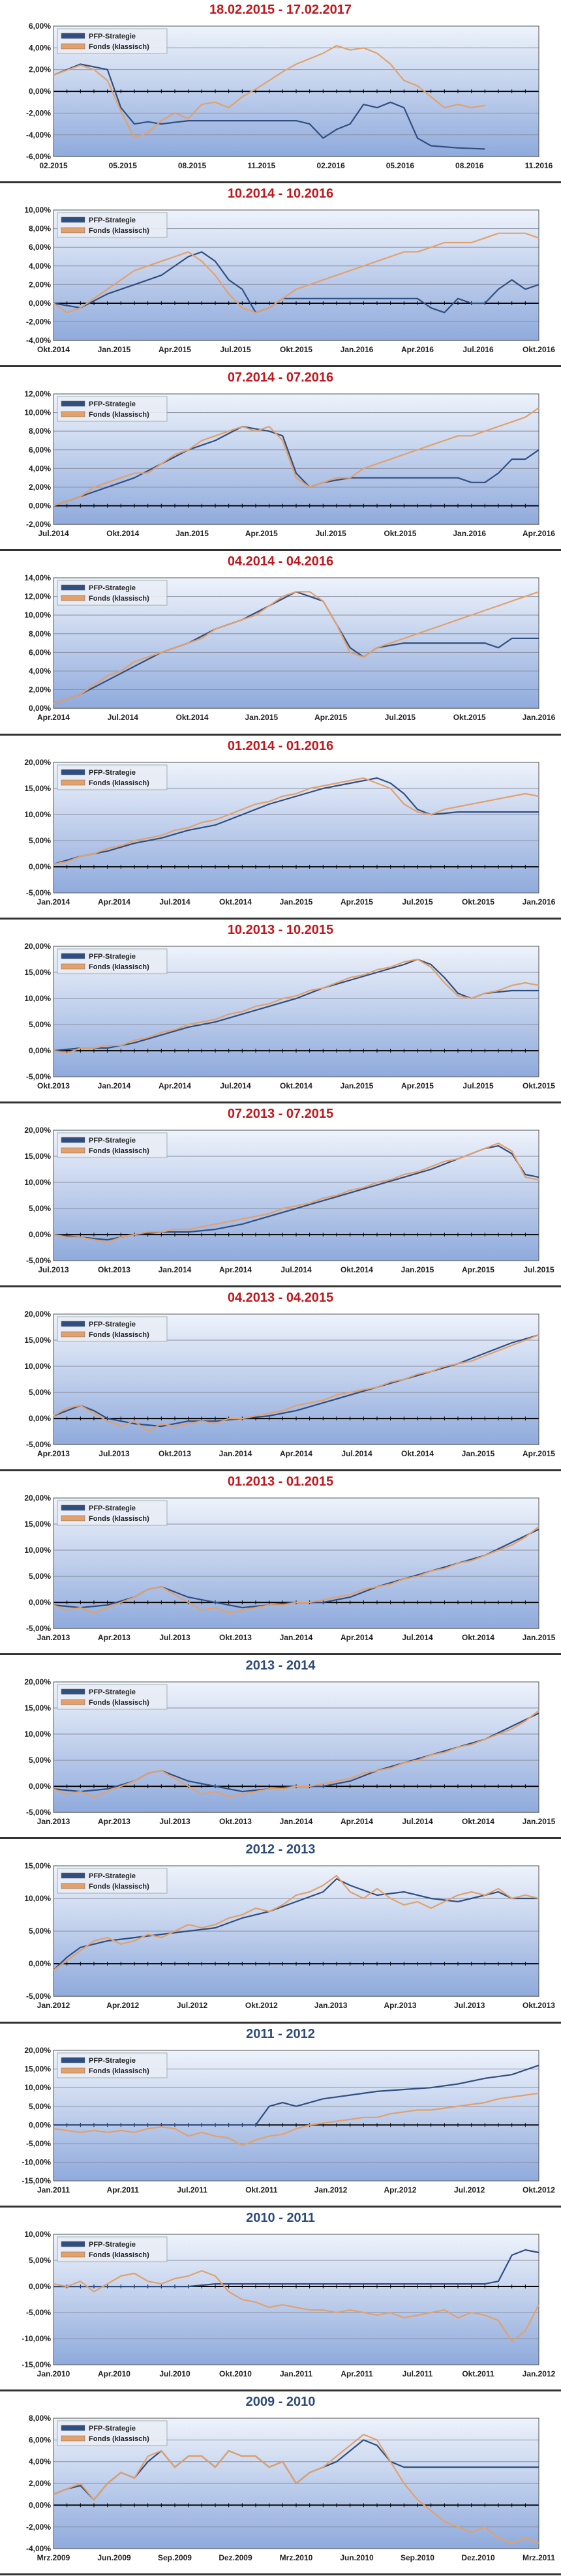 The width and height of the screenshot is (561, 2576). I want to click on chart-title: 10.2014 - 10.2016, so click(280, 194).